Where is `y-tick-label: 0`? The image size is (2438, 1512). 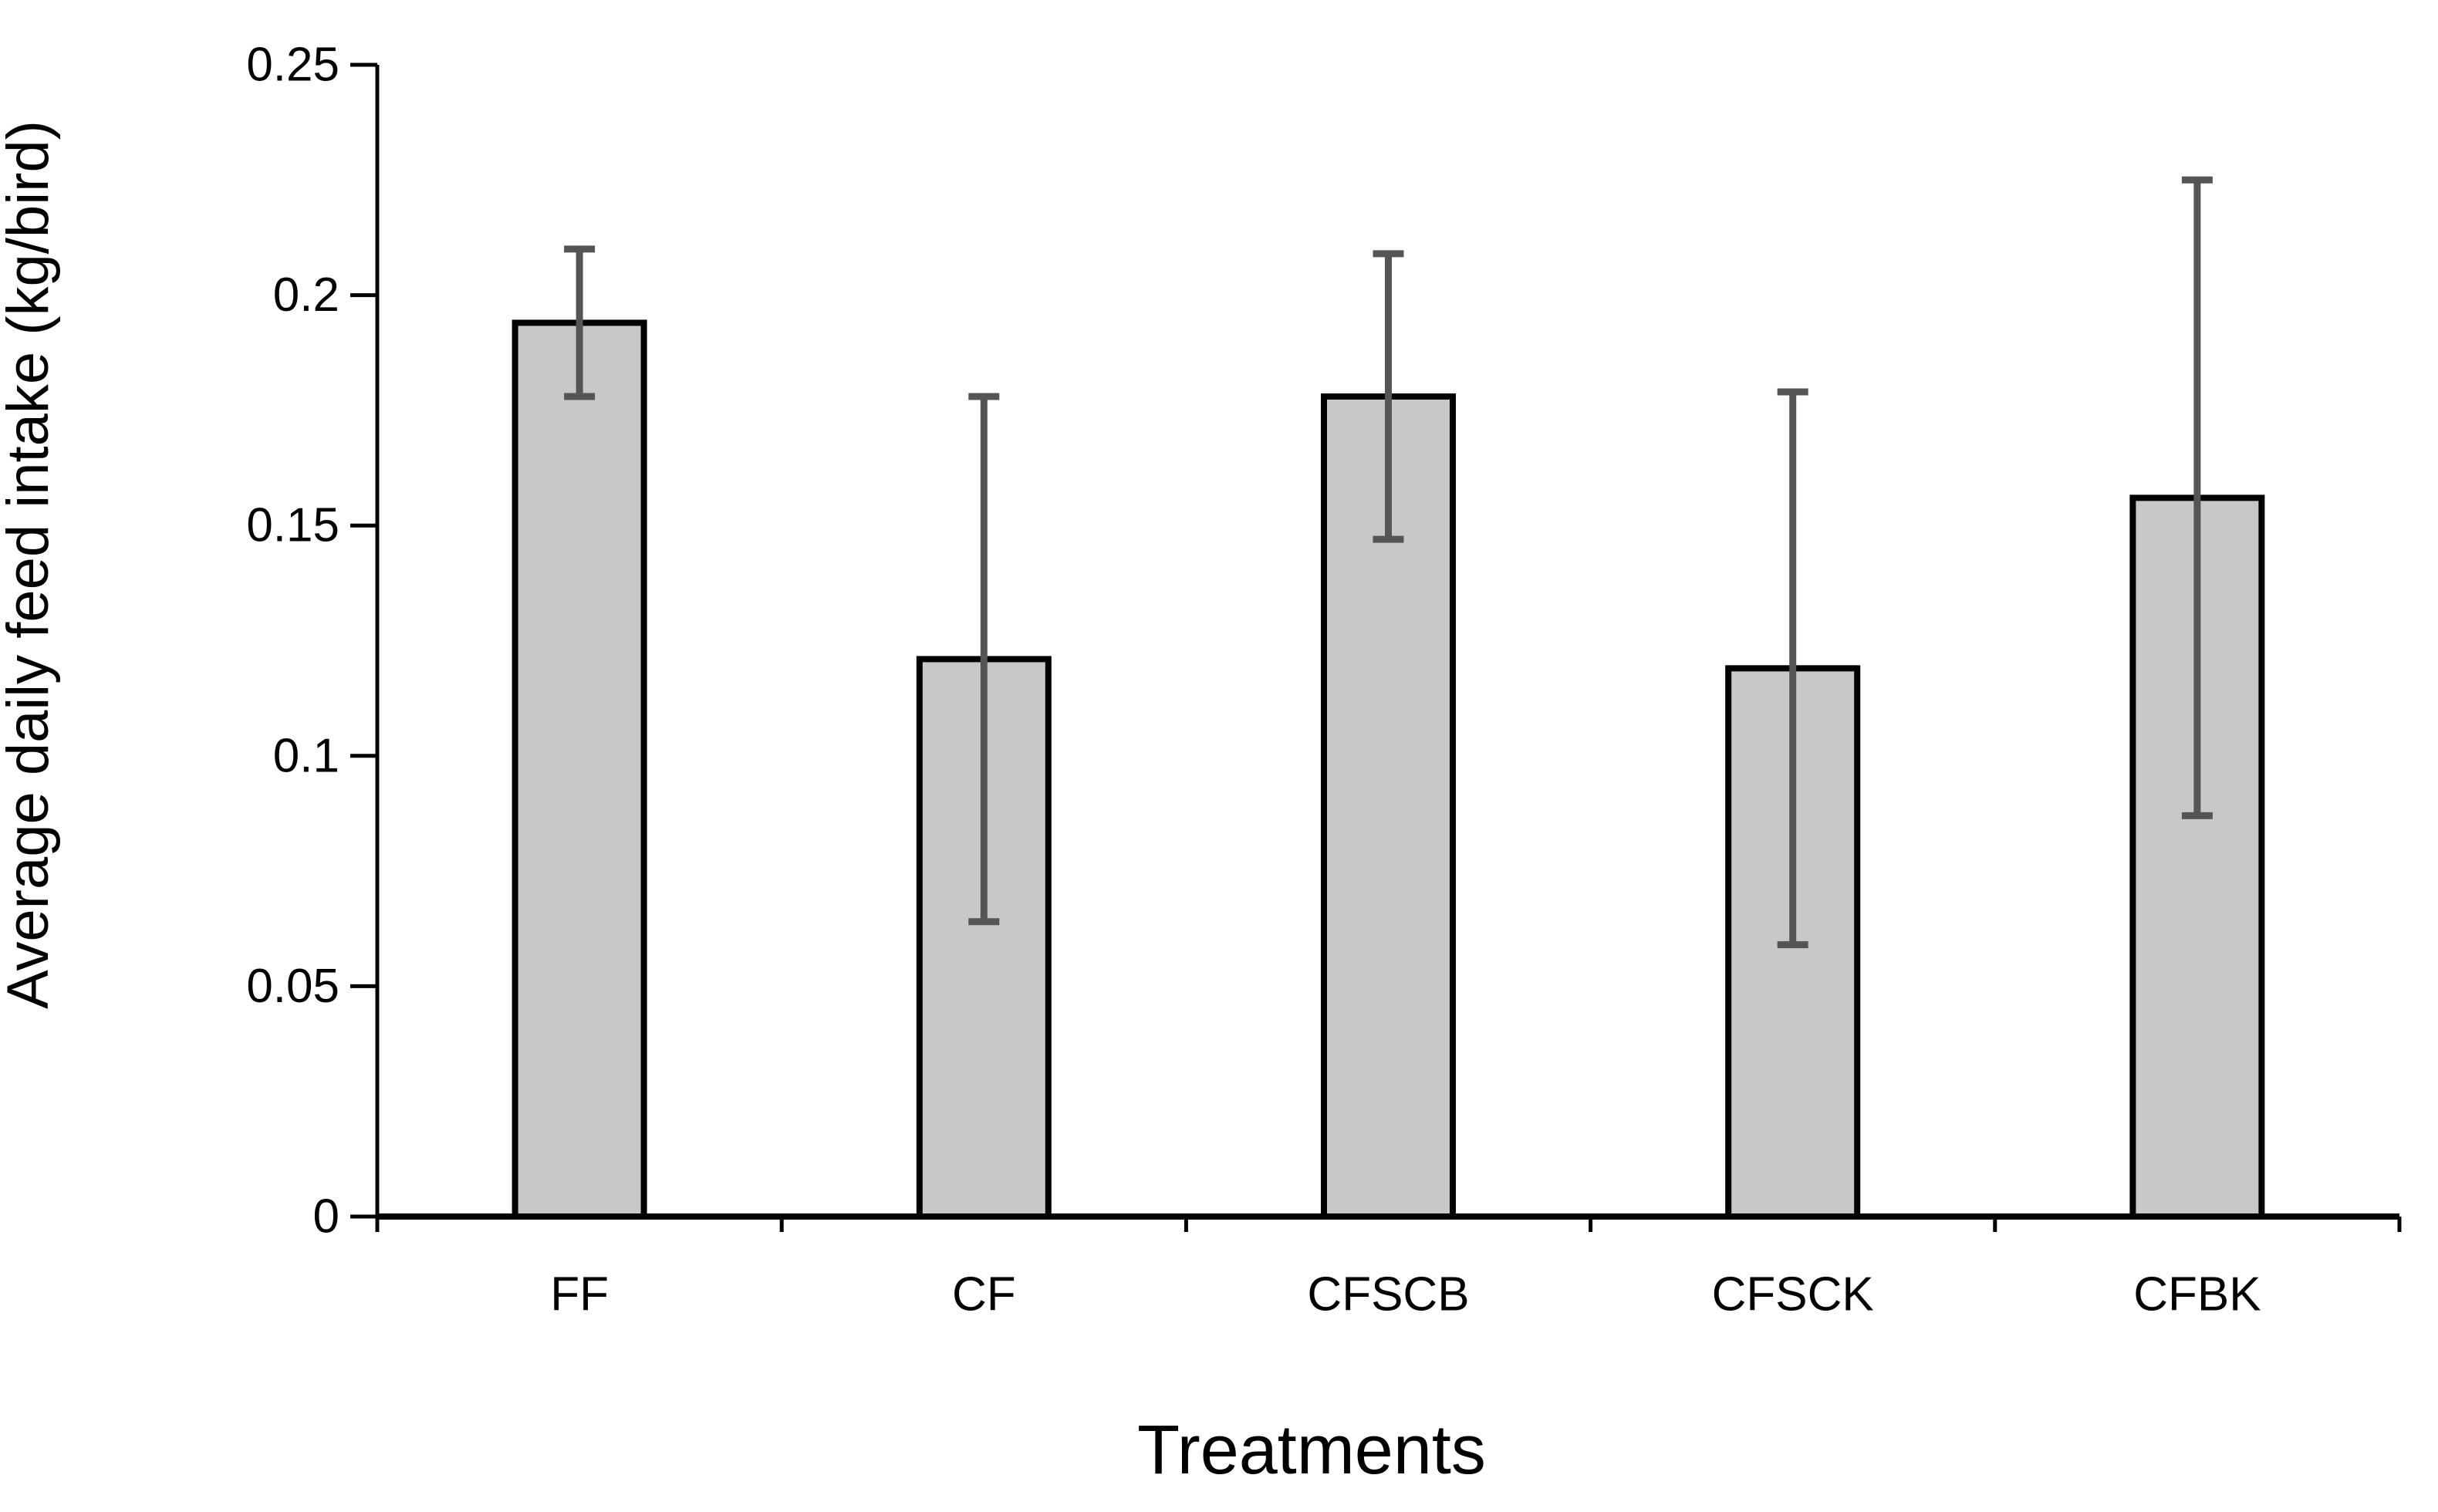
y-tick-label: 0 is located at coordinates (326, 1217).